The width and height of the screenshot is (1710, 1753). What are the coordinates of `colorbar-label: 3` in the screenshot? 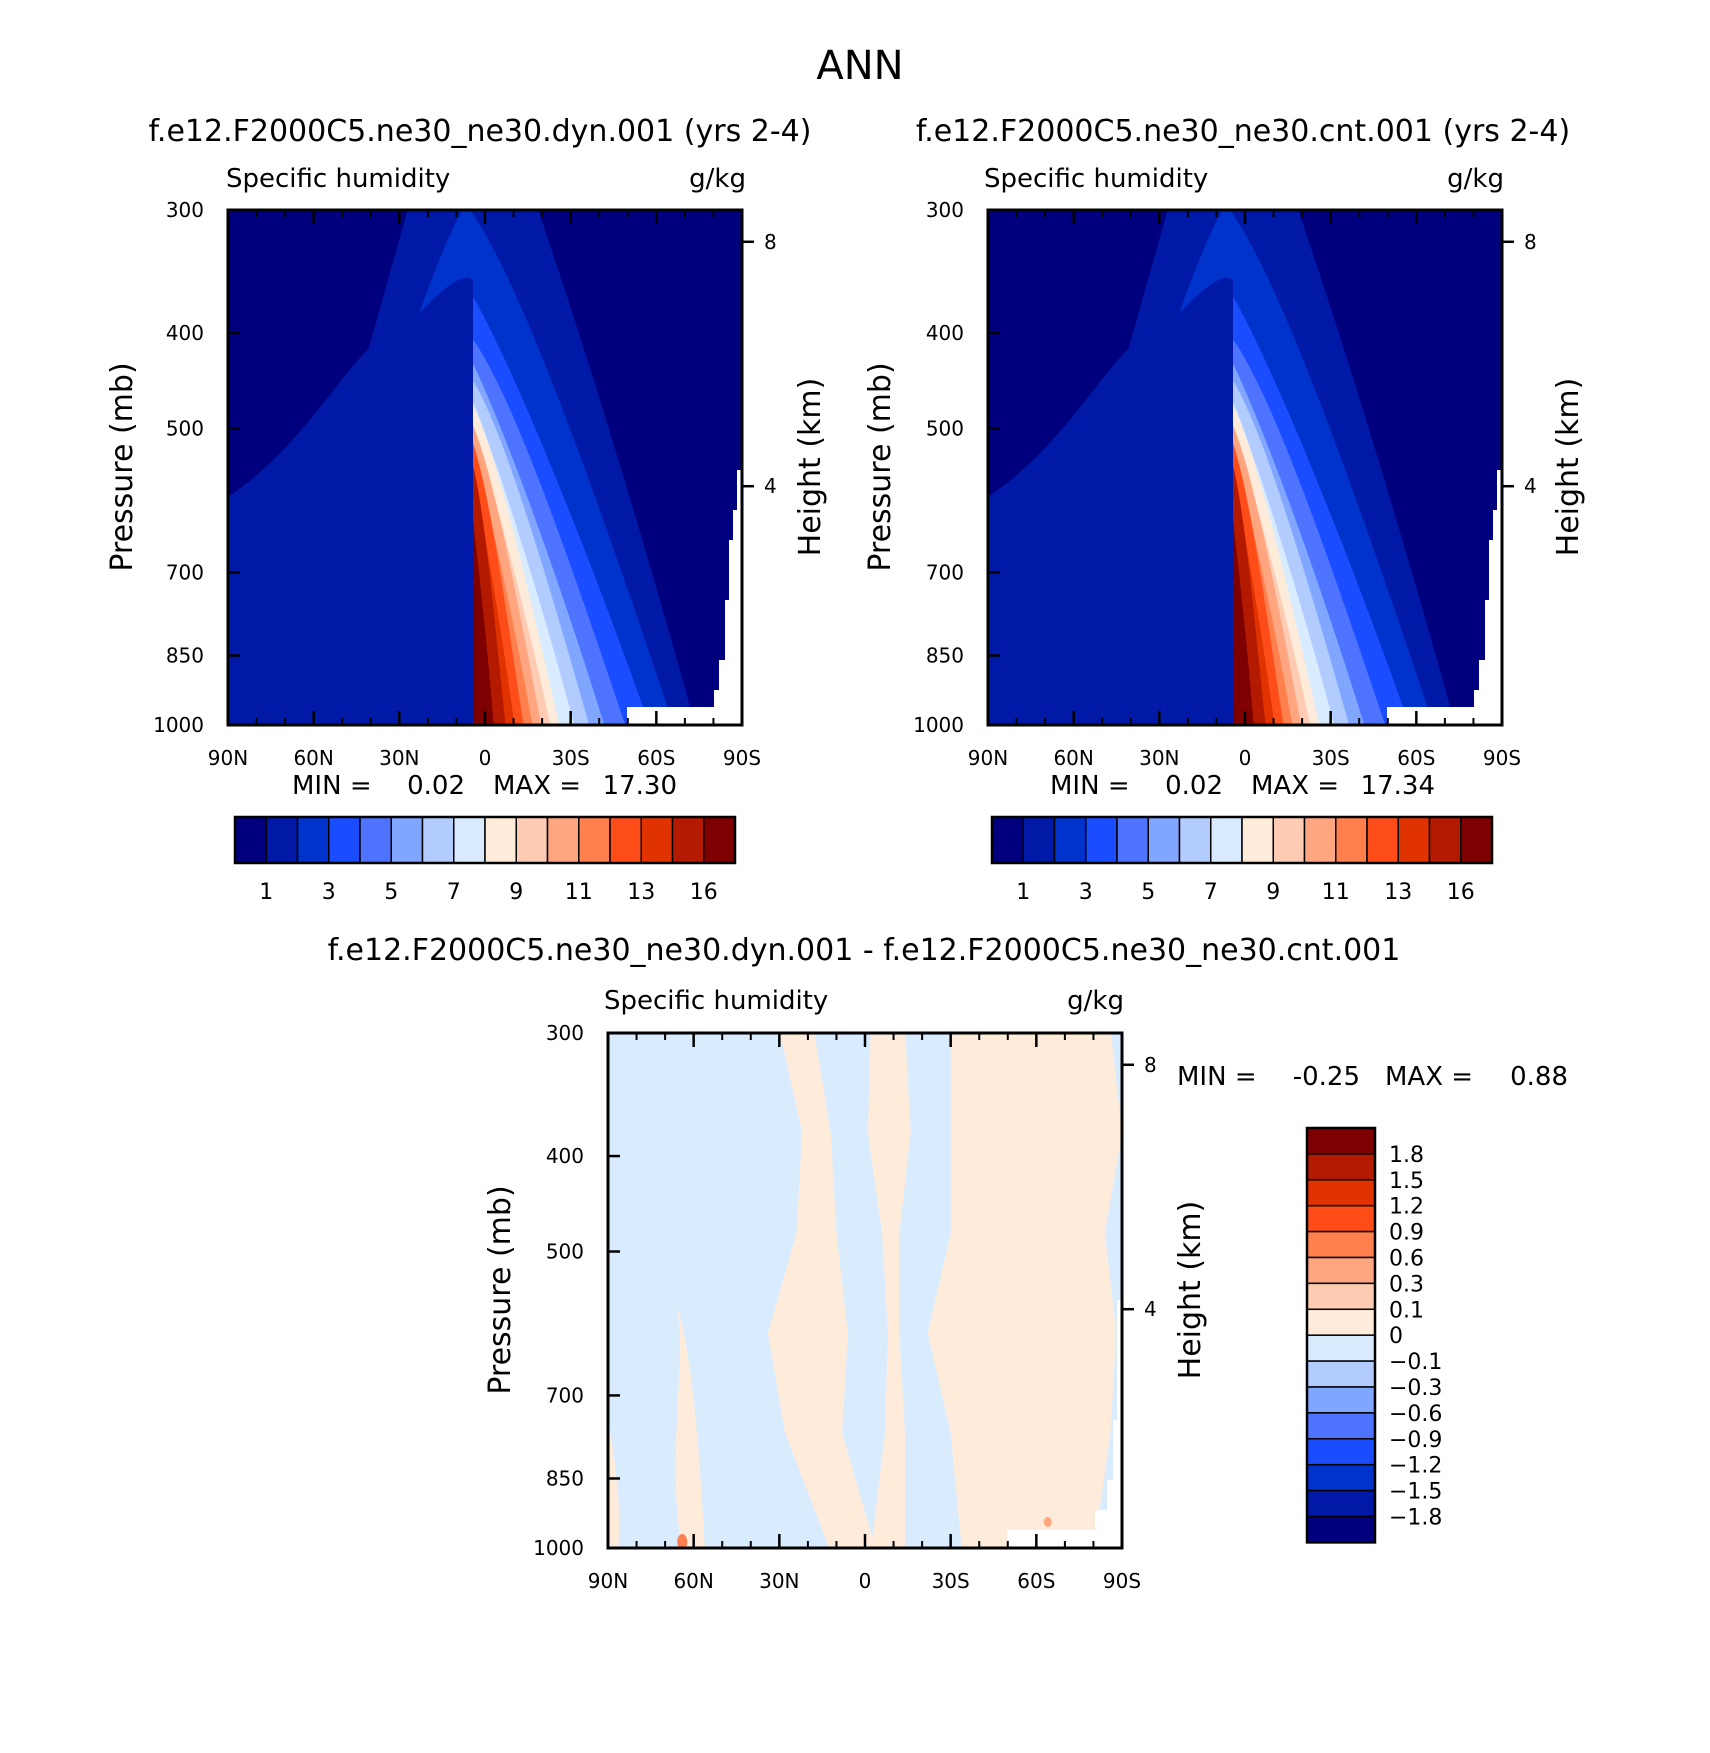 It's located at (329, 892).